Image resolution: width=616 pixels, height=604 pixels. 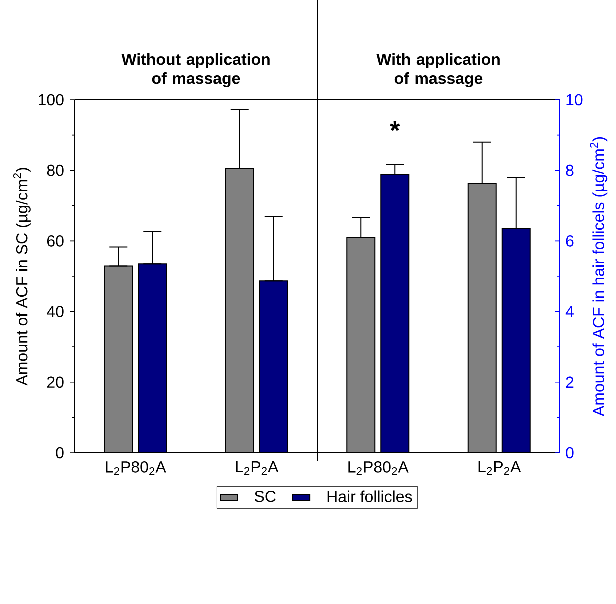 What do you see at coordinates (438, 70) in the screenshot?
I see `text: With application of massage` at bounding box center [438, 70].